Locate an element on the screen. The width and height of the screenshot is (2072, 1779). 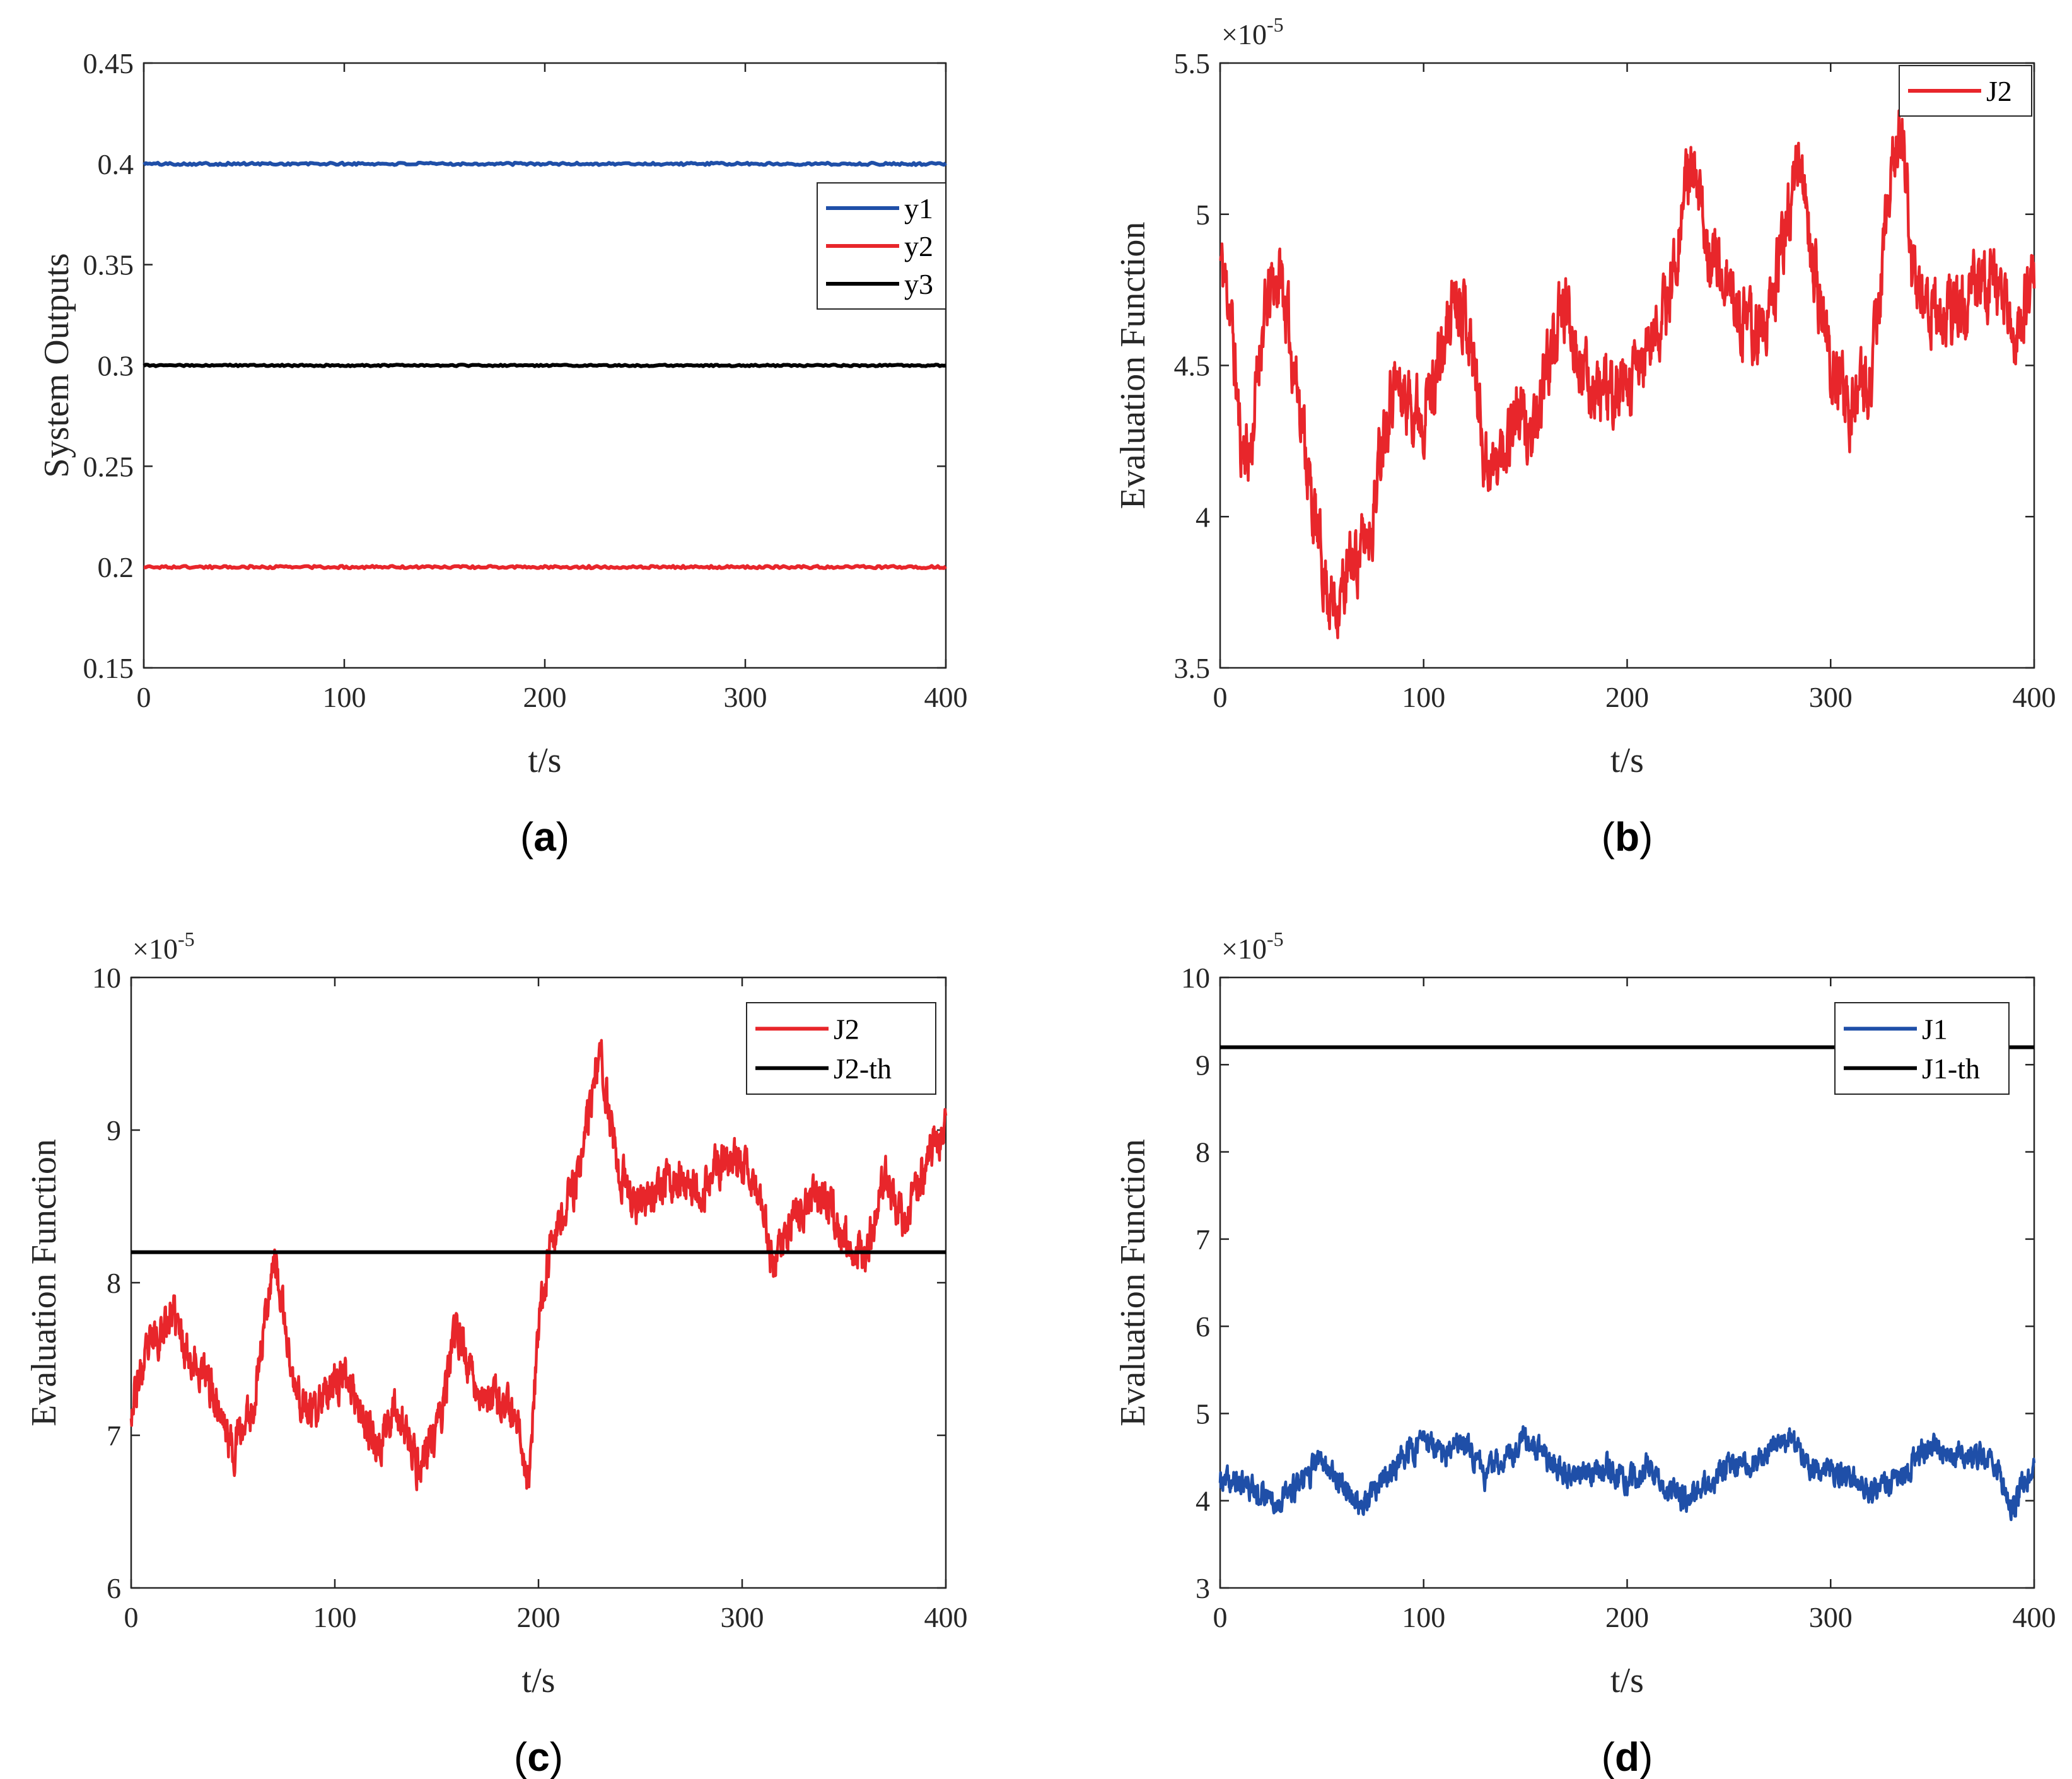
panel-a-x-ticks: 0 100 200 300 400 is located at coordinates (552, 388).